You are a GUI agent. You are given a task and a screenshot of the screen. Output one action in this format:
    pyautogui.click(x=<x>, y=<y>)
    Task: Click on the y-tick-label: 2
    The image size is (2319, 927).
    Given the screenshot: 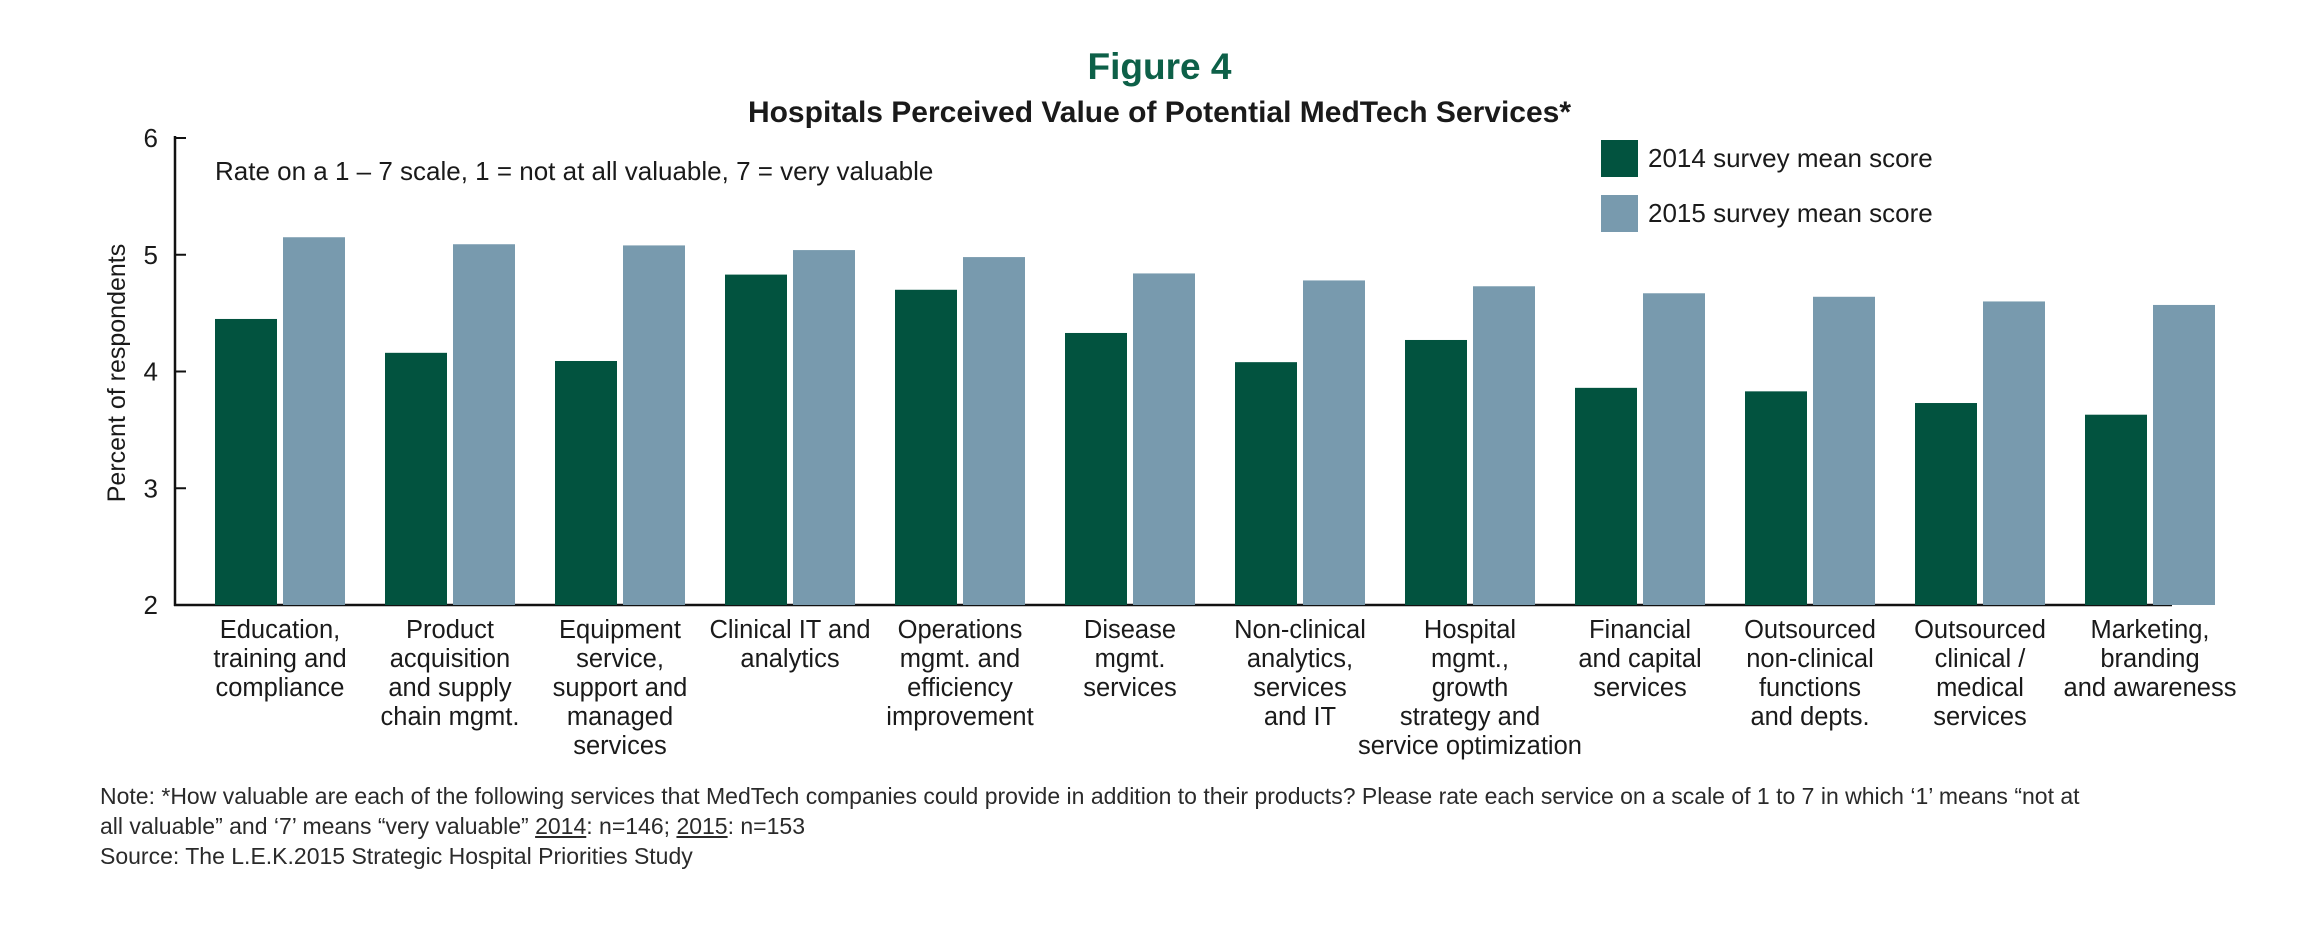 What is the action you would take?
    pyautogui.click(x=151, y=605)
    